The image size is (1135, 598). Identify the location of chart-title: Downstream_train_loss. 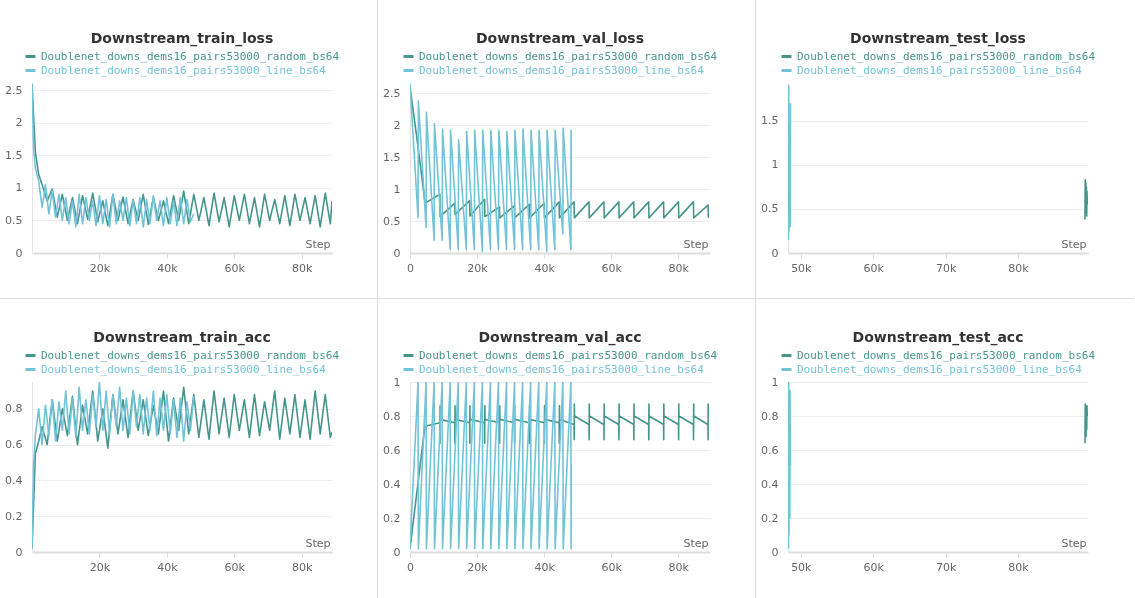
(182, 38).